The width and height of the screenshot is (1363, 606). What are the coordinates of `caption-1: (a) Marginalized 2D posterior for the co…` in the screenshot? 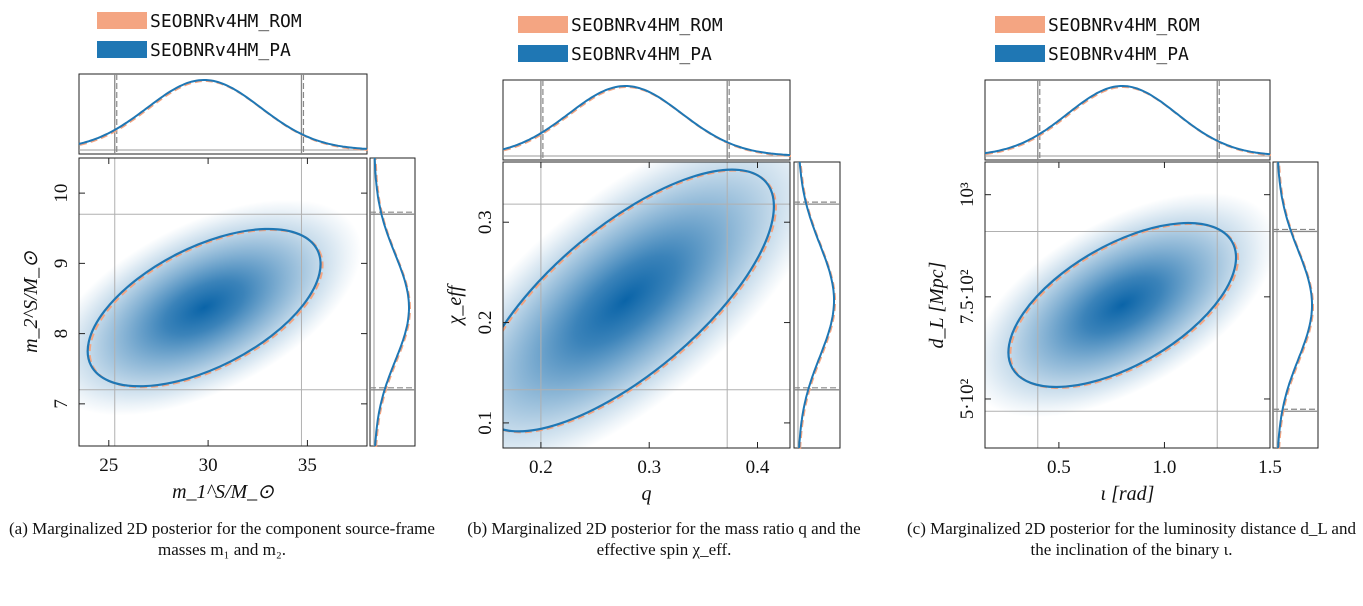 It's located at (222, 539).